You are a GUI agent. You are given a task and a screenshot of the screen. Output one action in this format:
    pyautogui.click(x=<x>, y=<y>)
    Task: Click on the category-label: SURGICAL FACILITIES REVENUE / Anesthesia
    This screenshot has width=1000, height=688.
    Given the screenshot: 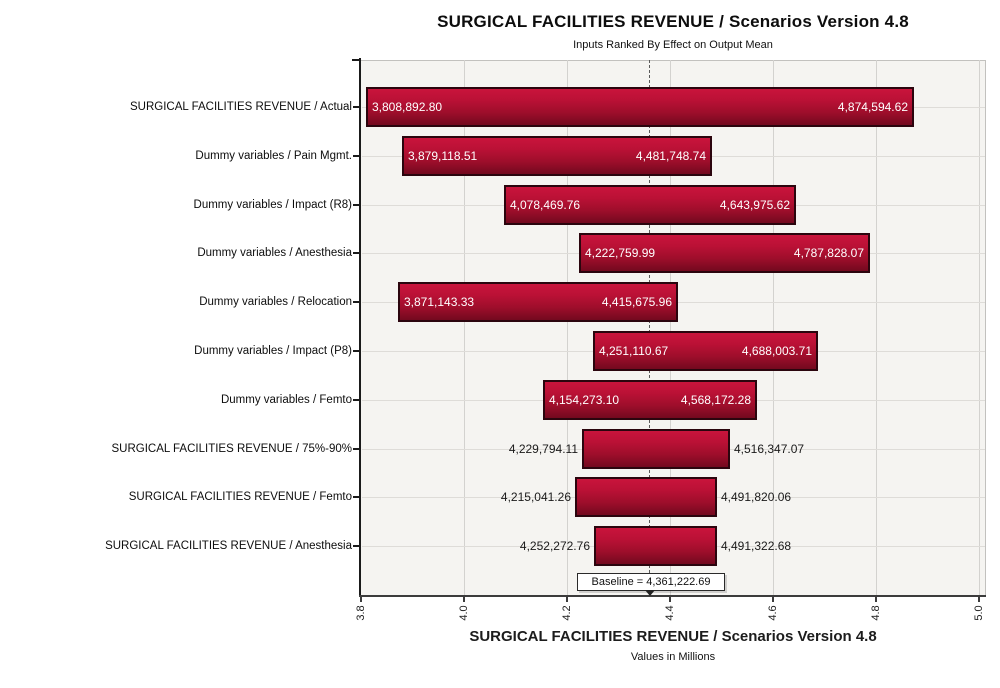 What is the action you would take?
    pyautogui.click(x=228, y=546)
    